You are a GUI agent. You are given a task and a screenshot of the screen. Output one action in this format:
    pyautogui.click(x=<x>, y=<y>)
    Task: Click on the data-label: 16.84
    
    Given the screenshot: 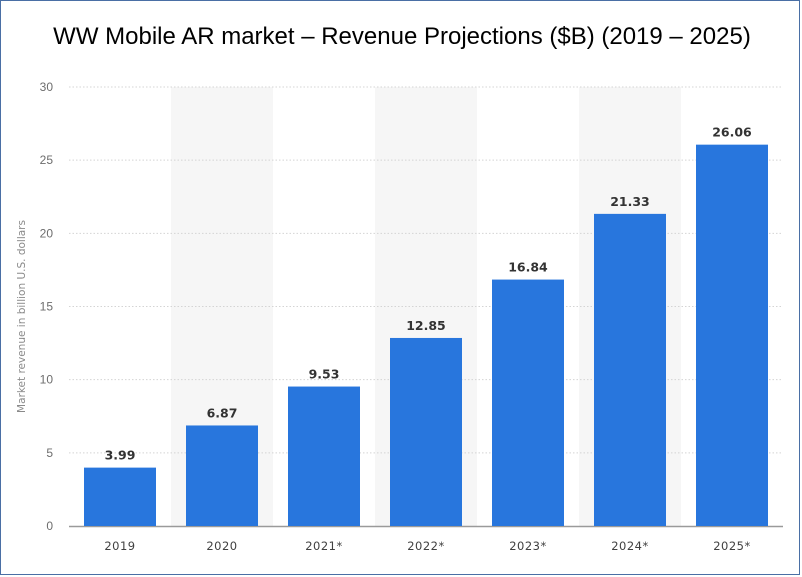 What is the action you would take?
    pyautogui.click(x=528, y=267)
    